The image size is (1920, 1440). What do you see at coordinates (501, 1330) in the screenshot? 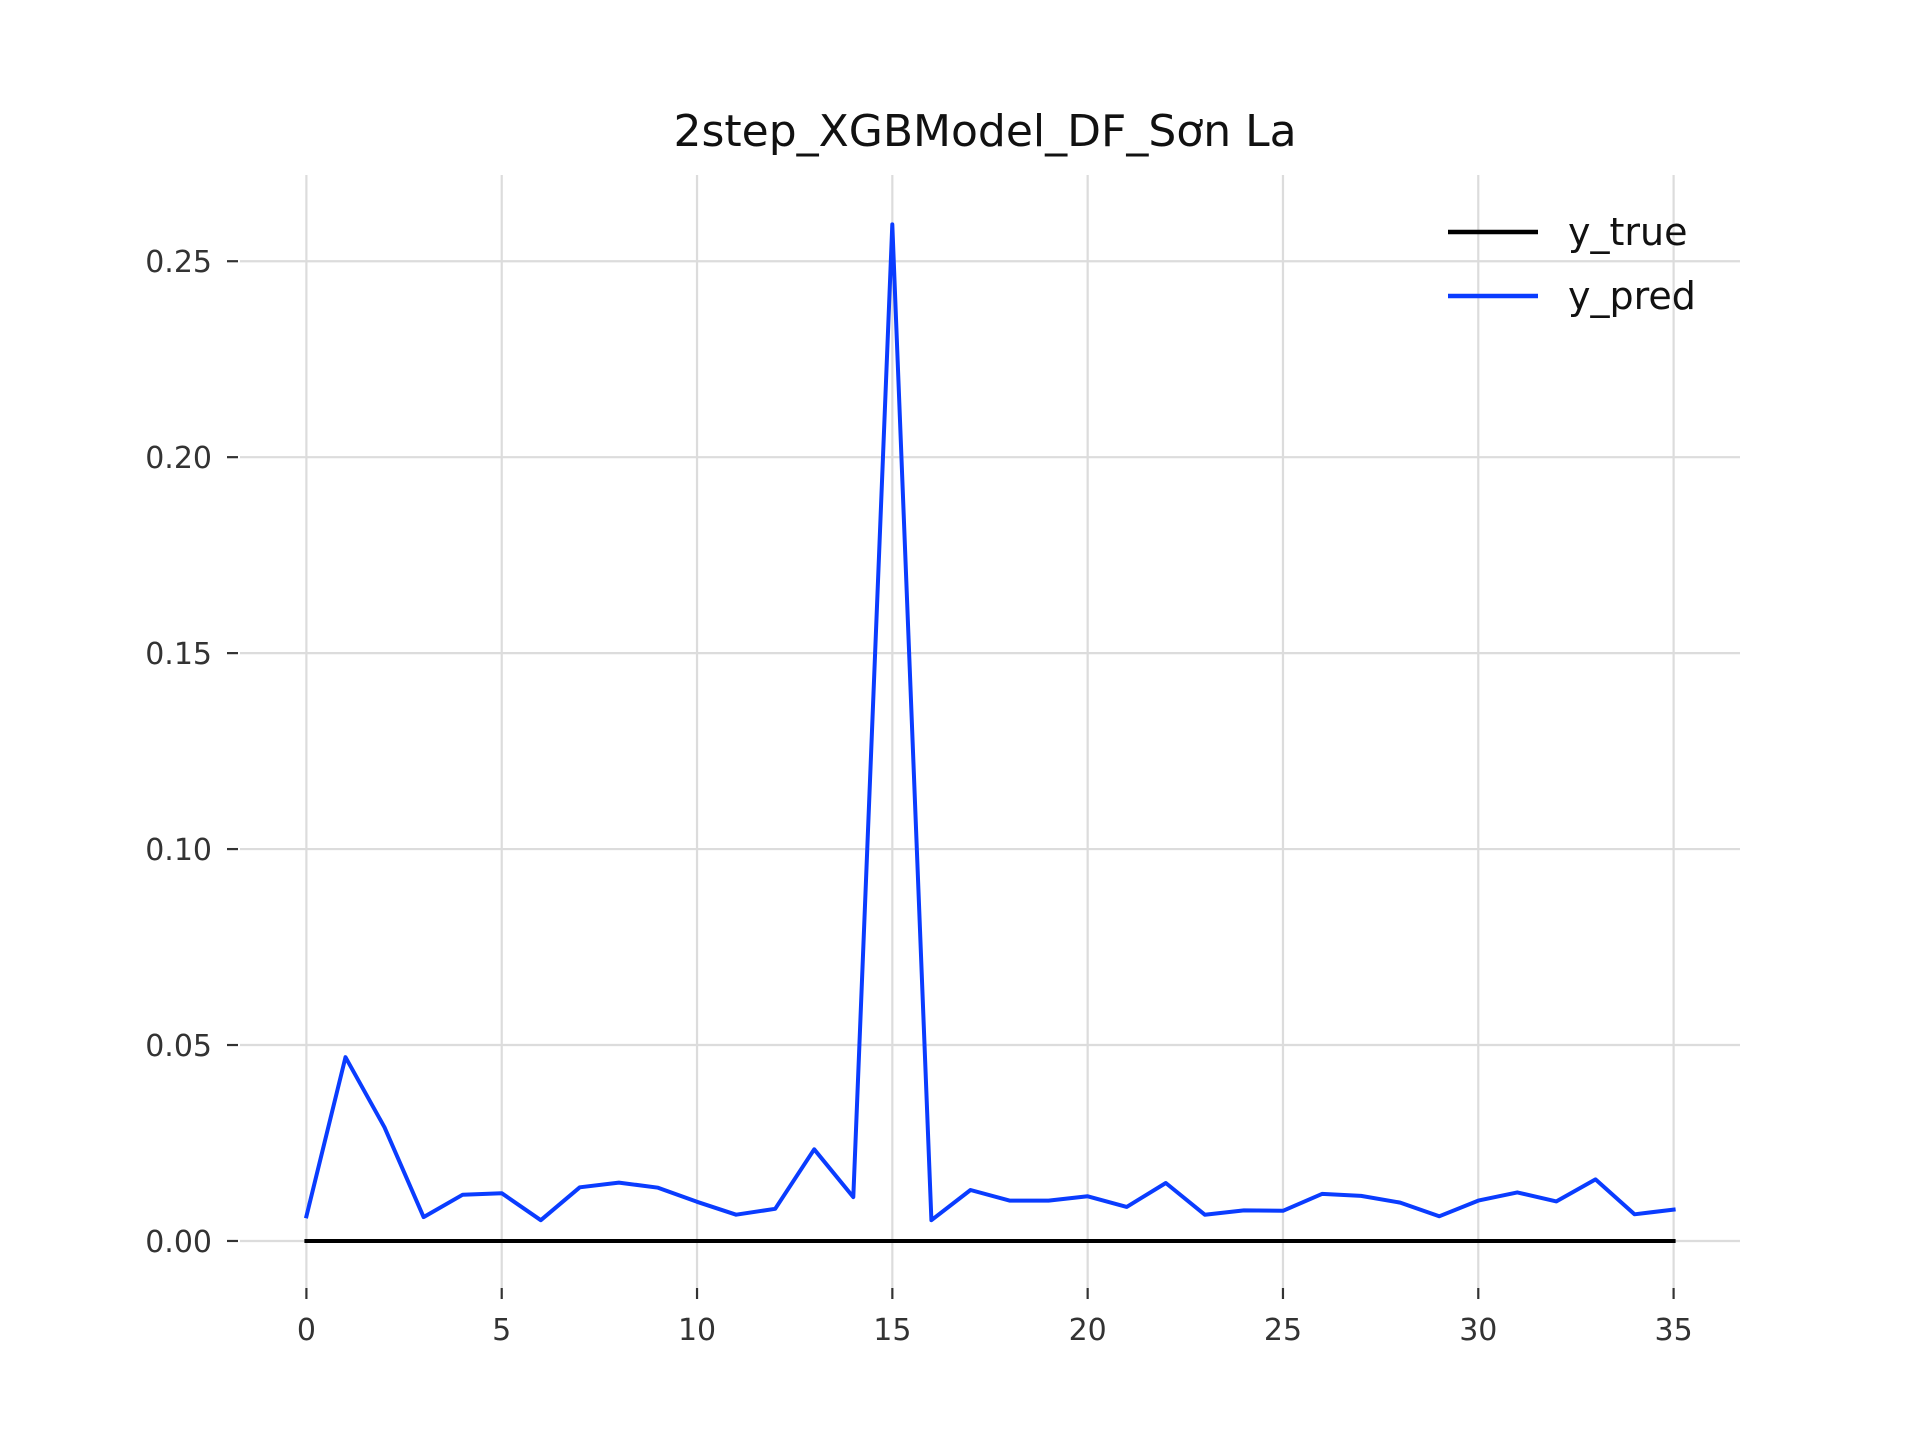
I see `x-tick-label: 5` at bounding box center [501, 1330].